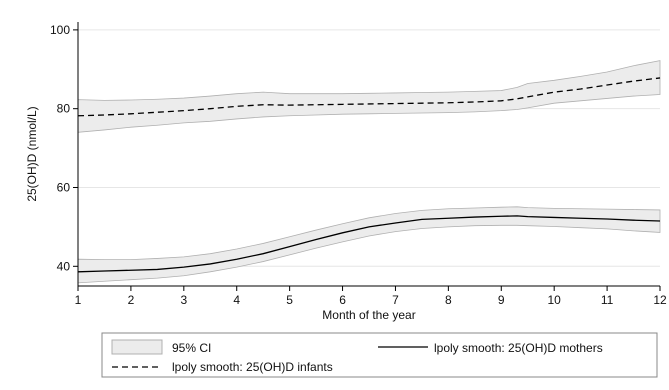 The width and height of the screenshot is (669, 390). Describe the element at coordinates (78, 300) in the screenshot. I see `x-tick-label-1: 1` at that location.